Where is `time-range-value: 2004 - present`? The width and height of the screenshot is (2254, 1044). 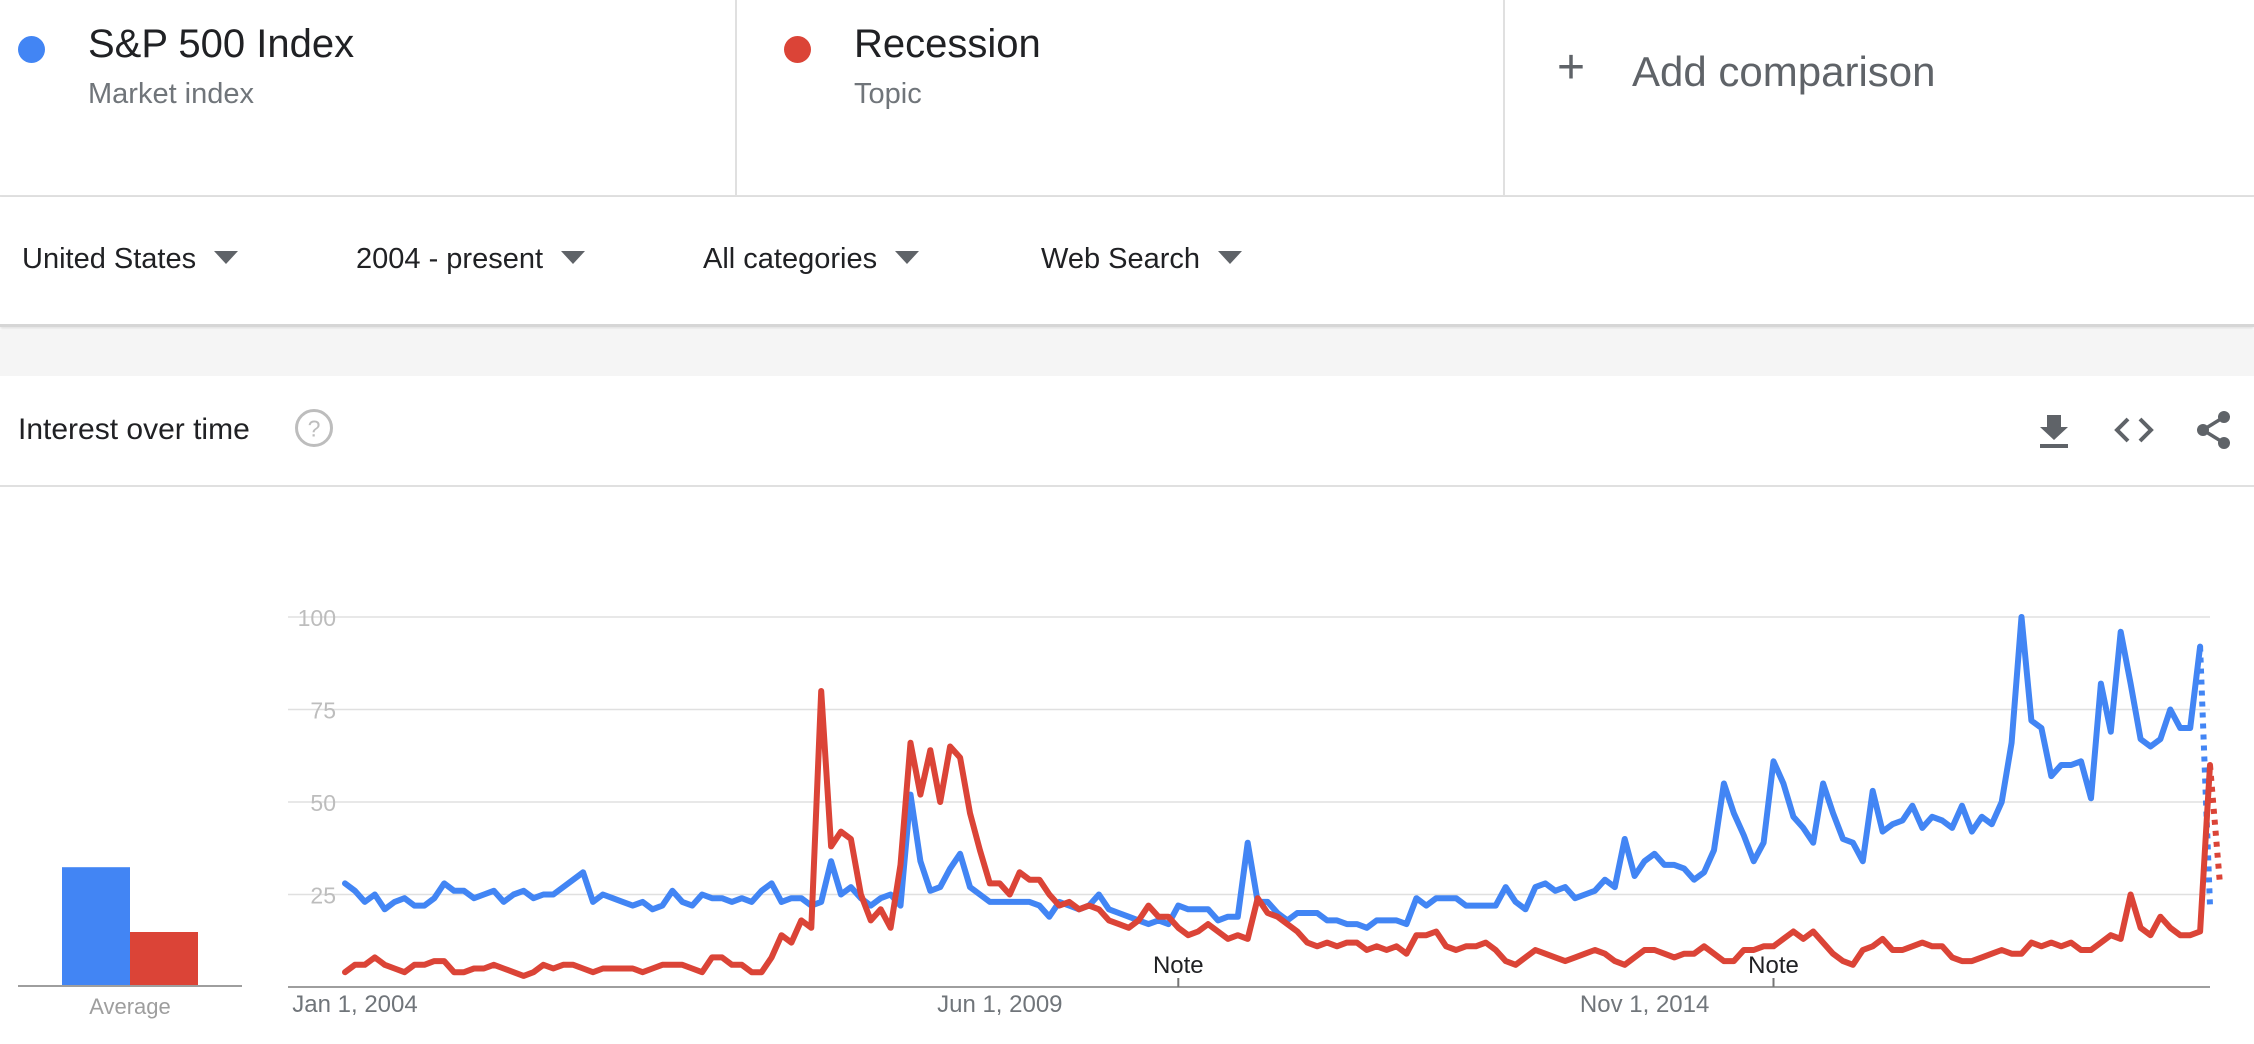
time-range-value: 2004 - present is located at coordinates (450, 259).